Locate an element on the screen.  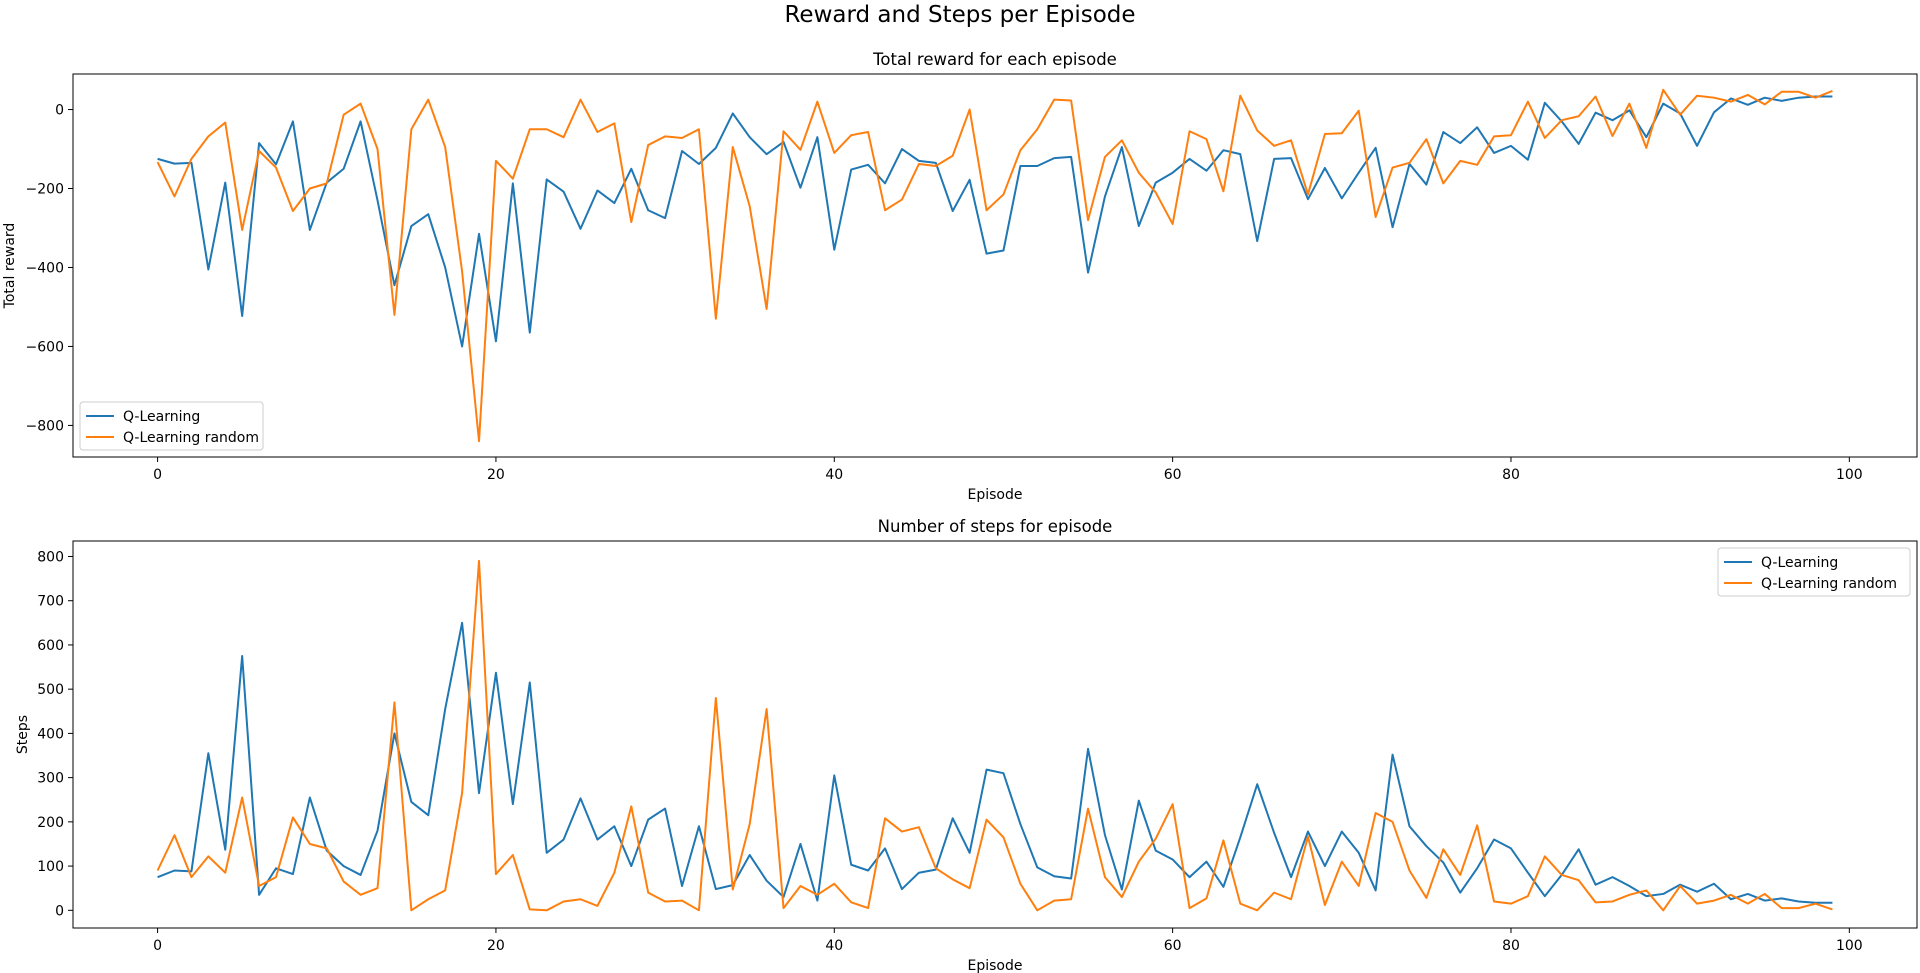
reward-x-tick-label: 100 is located at coordinates (1849, 475).